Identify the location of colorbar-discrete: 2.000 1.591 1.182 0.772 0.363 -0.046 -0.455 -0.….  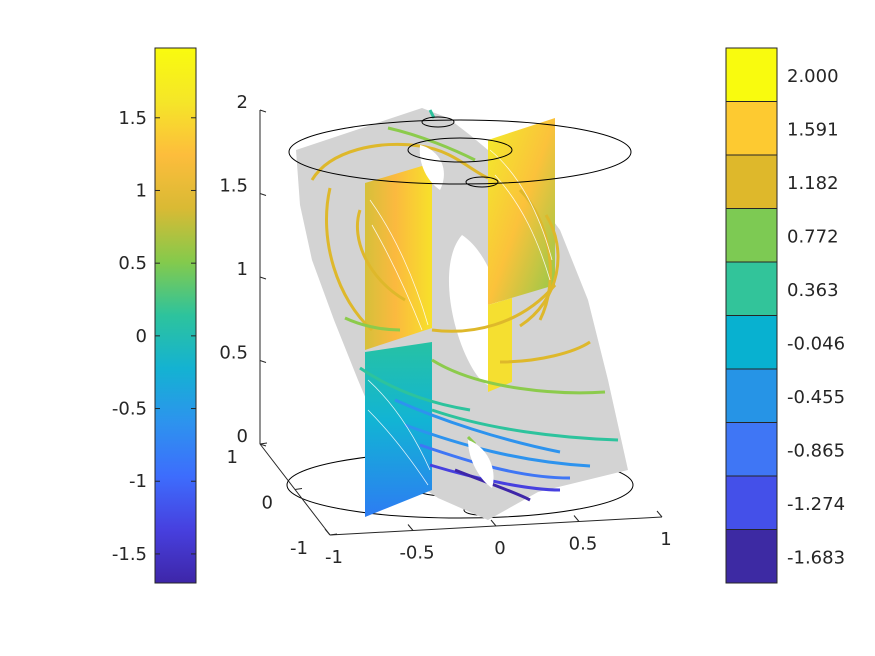
(785, 315).